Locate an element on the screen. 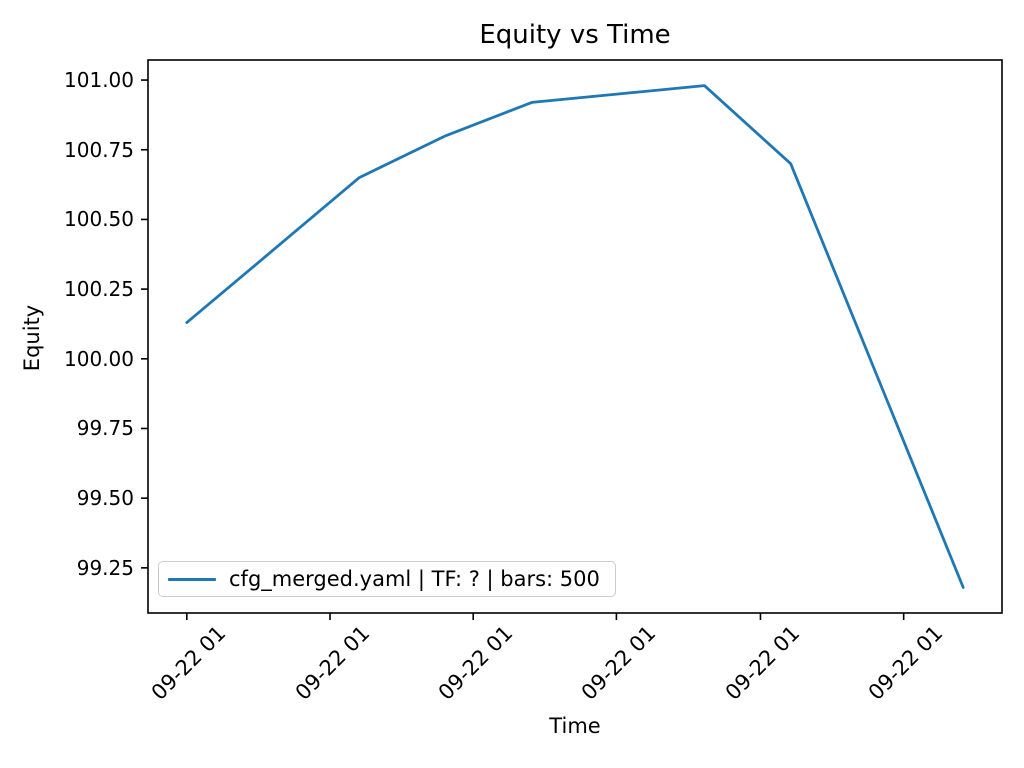  legend-line-swatch is located at coordinates (192, 579).